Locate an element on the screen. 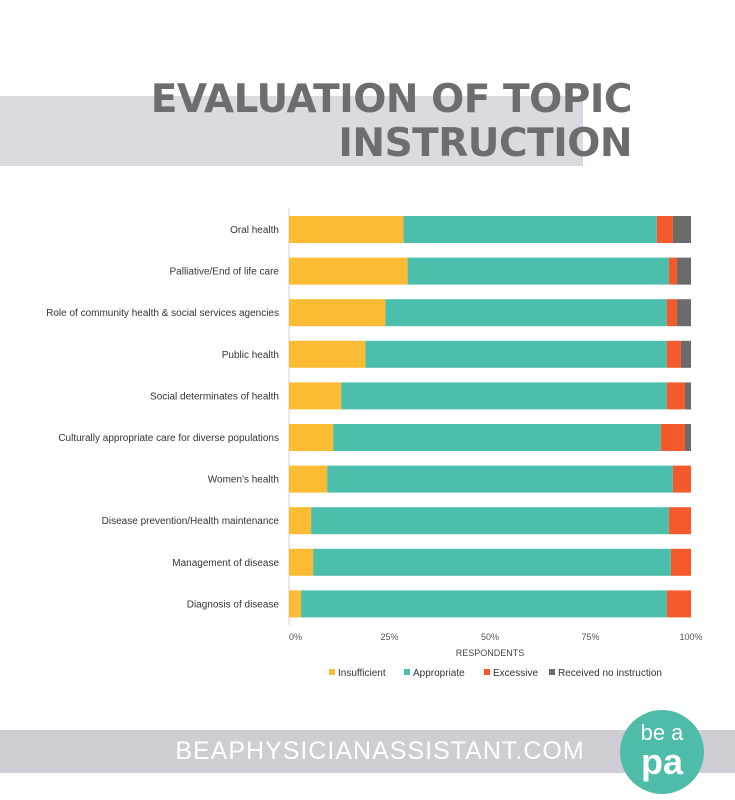  bar-appropriate-diagnosis-of-disease is located at coordinates (484, 603).